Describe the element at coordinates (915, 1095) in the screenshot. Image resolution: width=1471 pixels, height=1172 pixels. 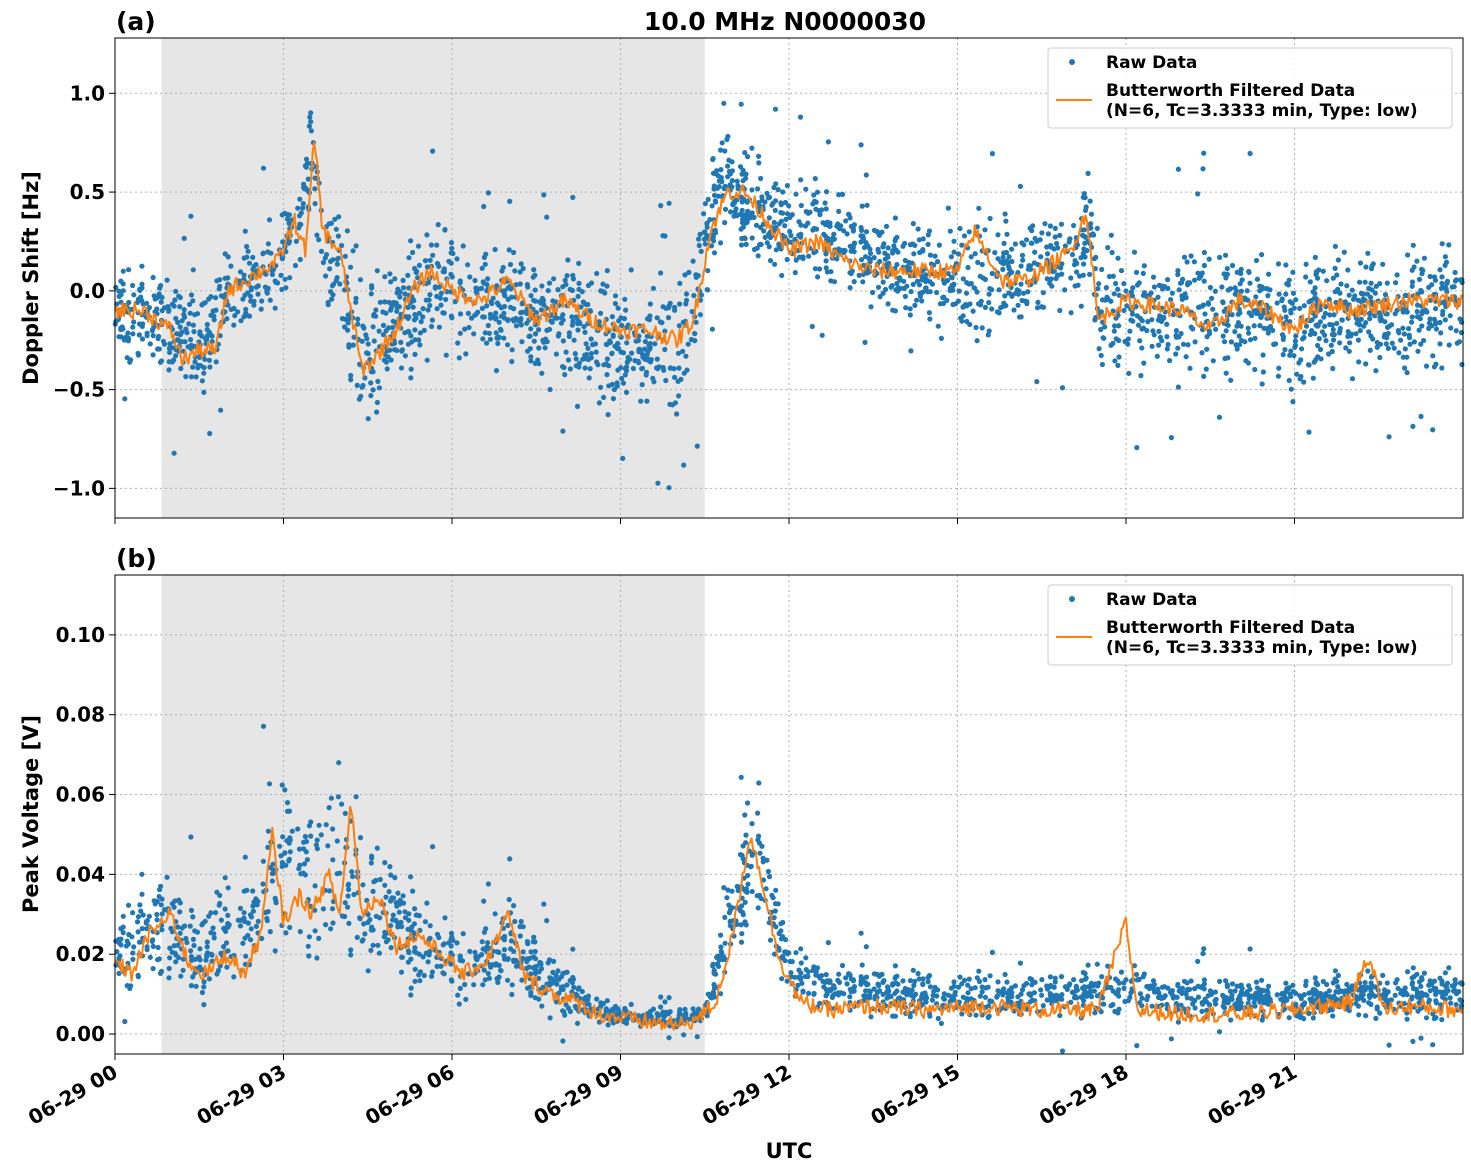
I see `x-tick-label: 06-29 15` at that location.